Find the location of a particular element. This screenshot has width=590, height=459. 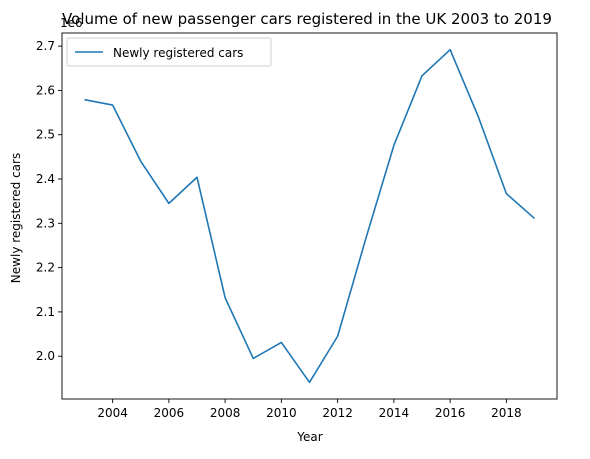

x-tick-label: 2016 is located at coordinates (450, 413).